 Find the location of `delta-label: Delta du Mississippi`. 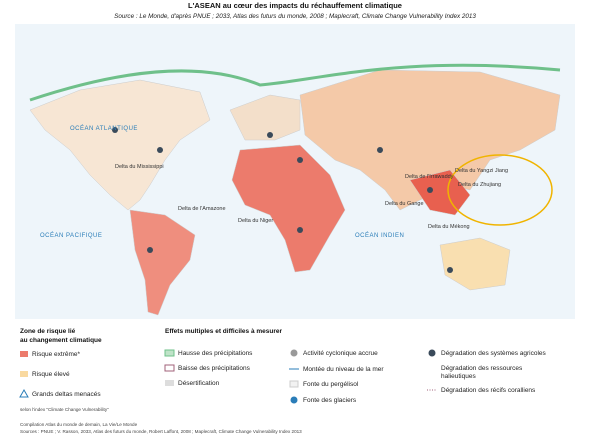

delta-label: Delta du Mississippi is located at coordinates (139, 167).